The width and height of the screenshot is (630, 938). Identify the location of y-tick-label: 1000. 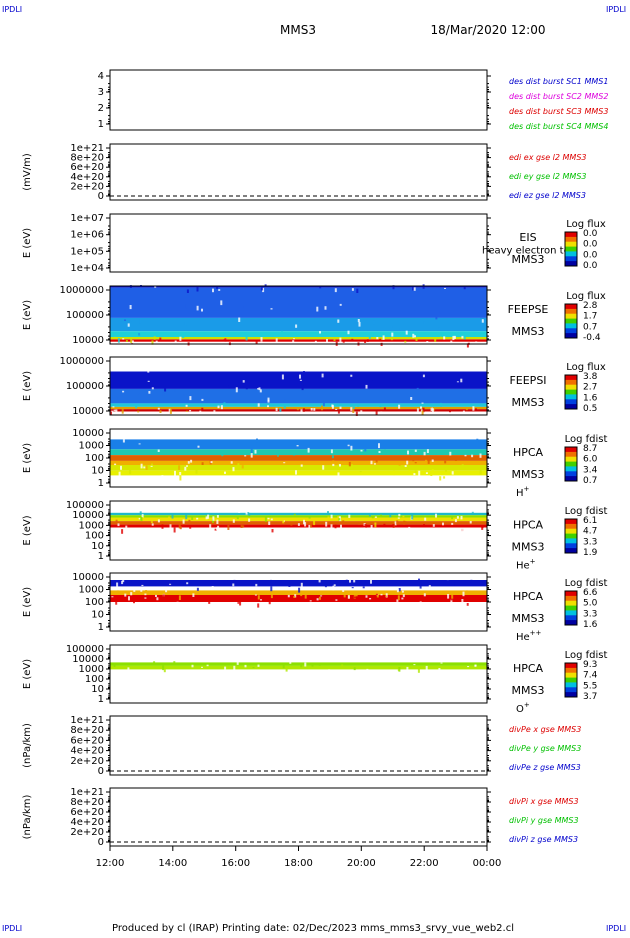
(91, 669).